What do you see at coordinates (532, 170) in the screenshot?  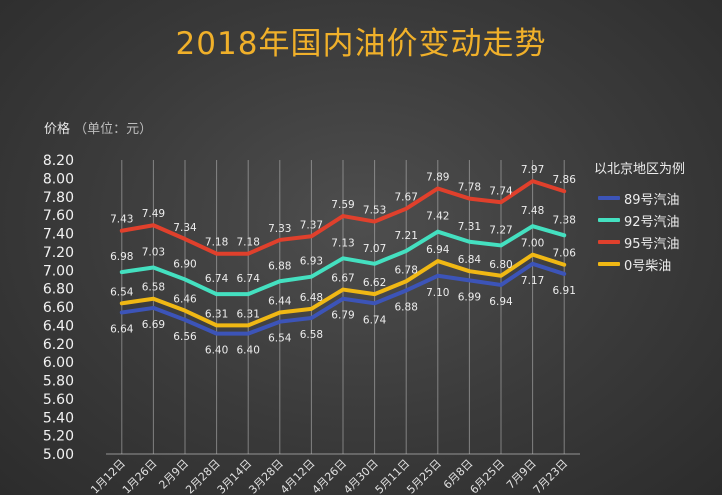 I see `data-label: 7.97` at bounding box center [532, 170].